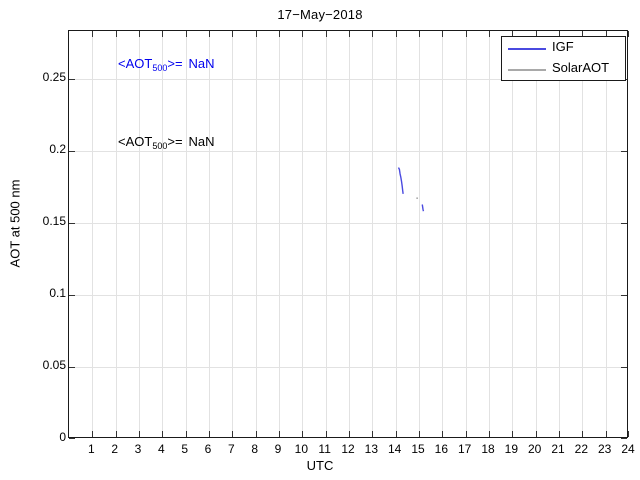  Describe the element at coordinates (320, 465) in the screenshot. I see `x-axis-label: UTC` at that location.